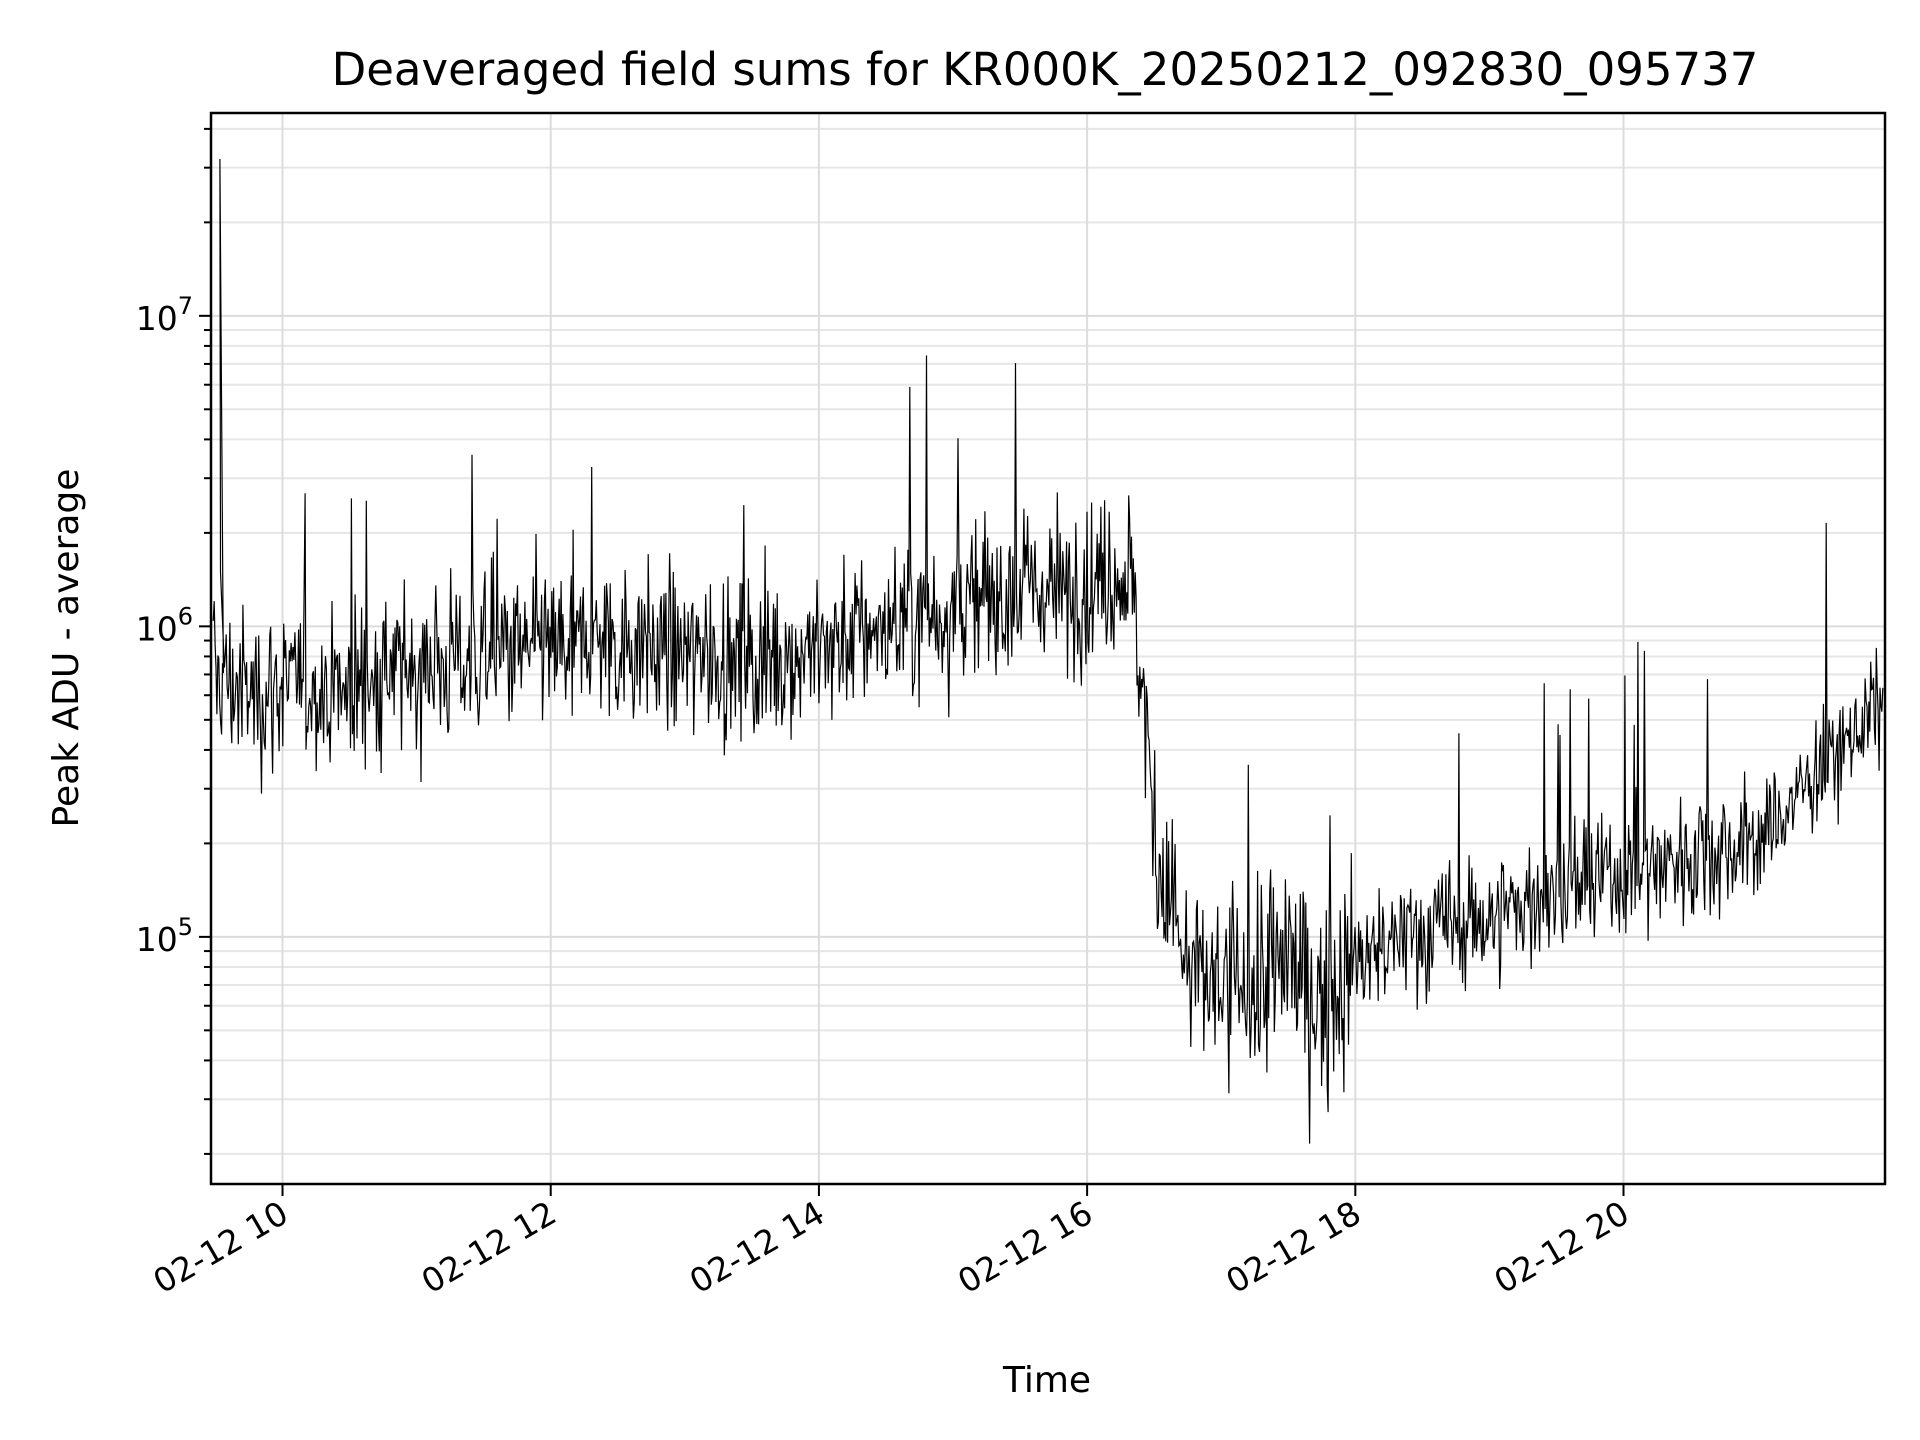 The height and width of the screenshot is (1440, 1920). Describe the element at coordinates (164, 315) in the screenshot. I see `y-tick-label: 10⁷` at that location.